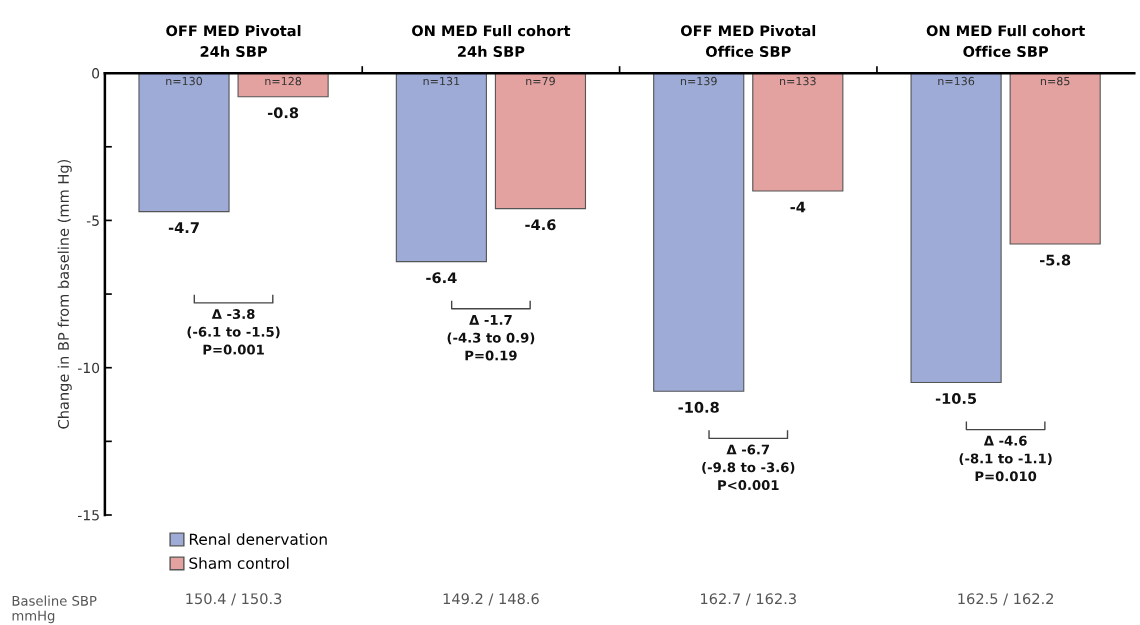 The width and height of the screenshot is (1140, 625). Describe the element at coordinates (441, 278) in the screenshot. I see `data-label: -6.4` at that location.